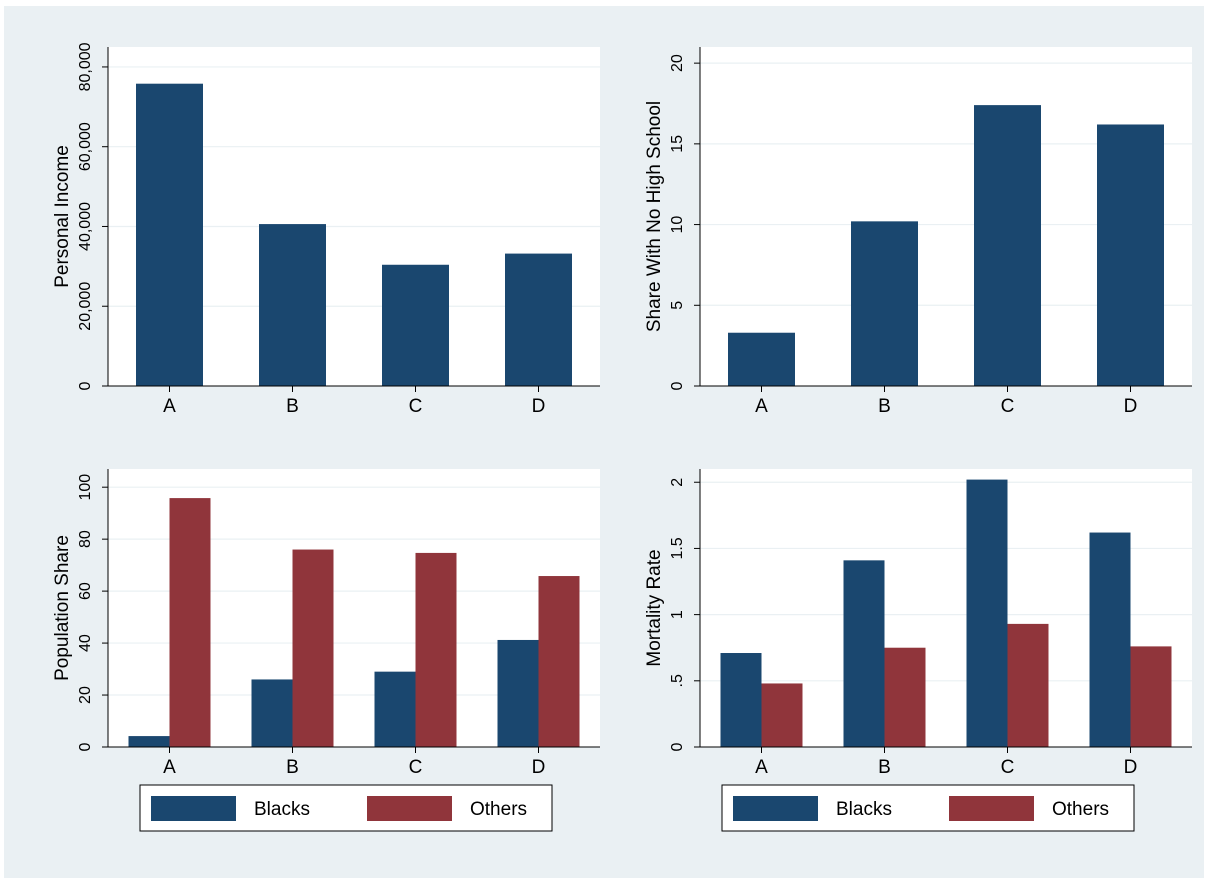 The height and width of the screenshot is (882, 1208). Describe the element at coordinates (85, 226) in the screenshot. I see `y-tick-label: 40,000` at that location.